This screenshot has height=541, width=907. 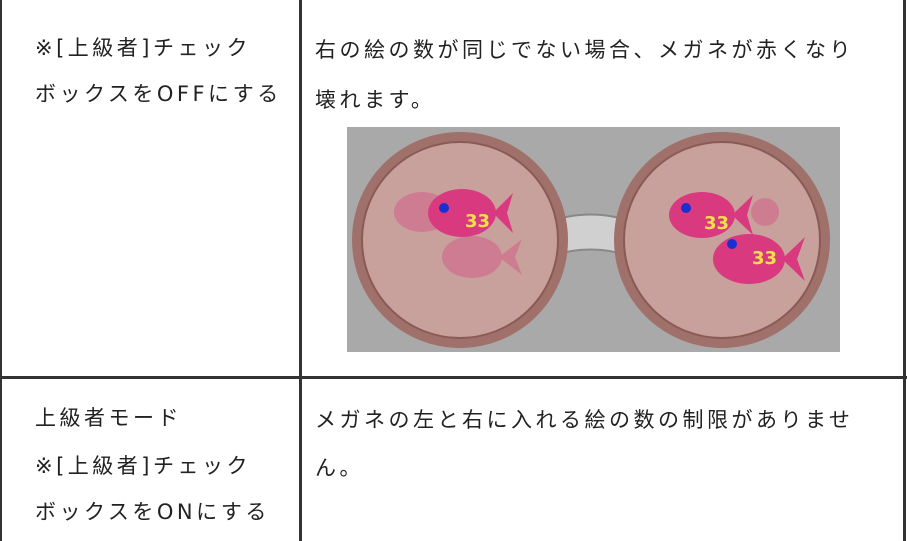 I want to click on border-middle, so click(x=300, y=270).